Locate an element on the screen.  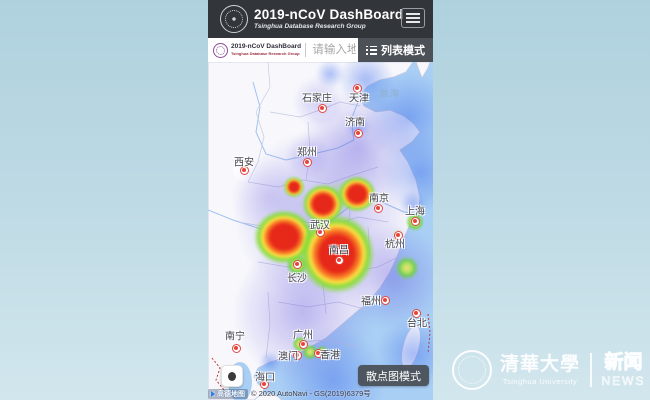
sea-label: 渤海 is located at coordinates (390, 93).